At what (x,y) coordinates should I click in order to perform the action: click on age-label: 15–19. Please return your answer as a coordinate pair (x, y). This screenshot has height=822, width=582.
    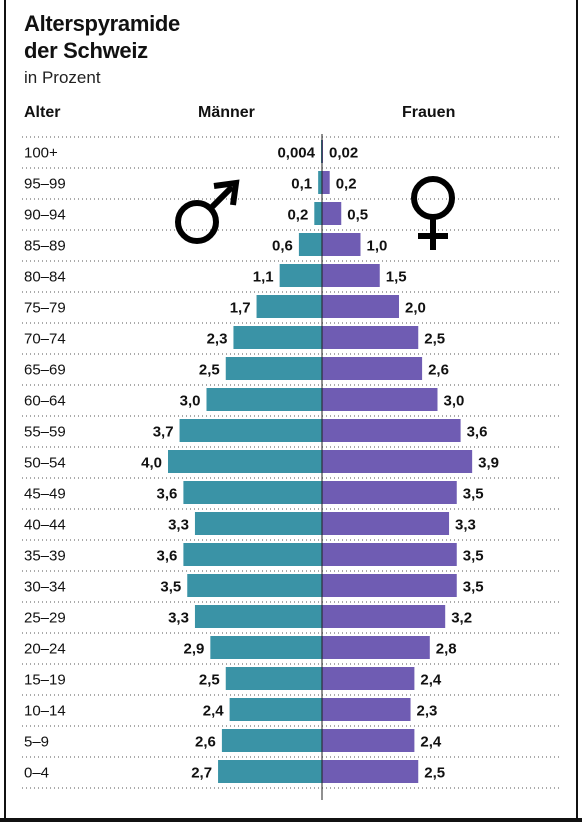
    Looking at the image, I should click on (45, 680).